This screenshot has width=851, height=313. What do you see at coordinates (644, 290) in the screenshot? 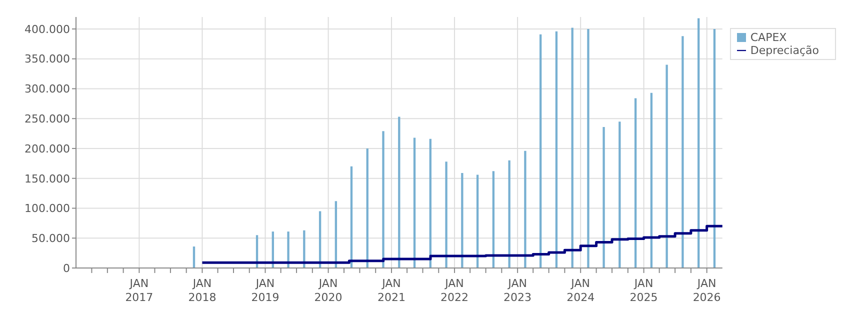
I see `x-tick-label: JAN 2025` at bounding box center [644, 290].